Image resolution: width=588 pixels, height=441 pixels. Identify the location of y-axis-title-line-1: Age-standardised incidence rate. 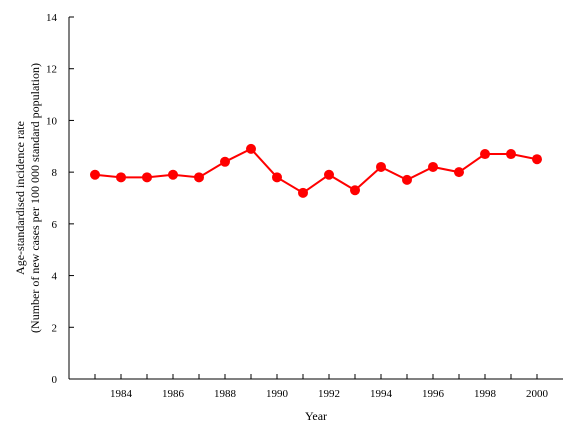
(20, 198).